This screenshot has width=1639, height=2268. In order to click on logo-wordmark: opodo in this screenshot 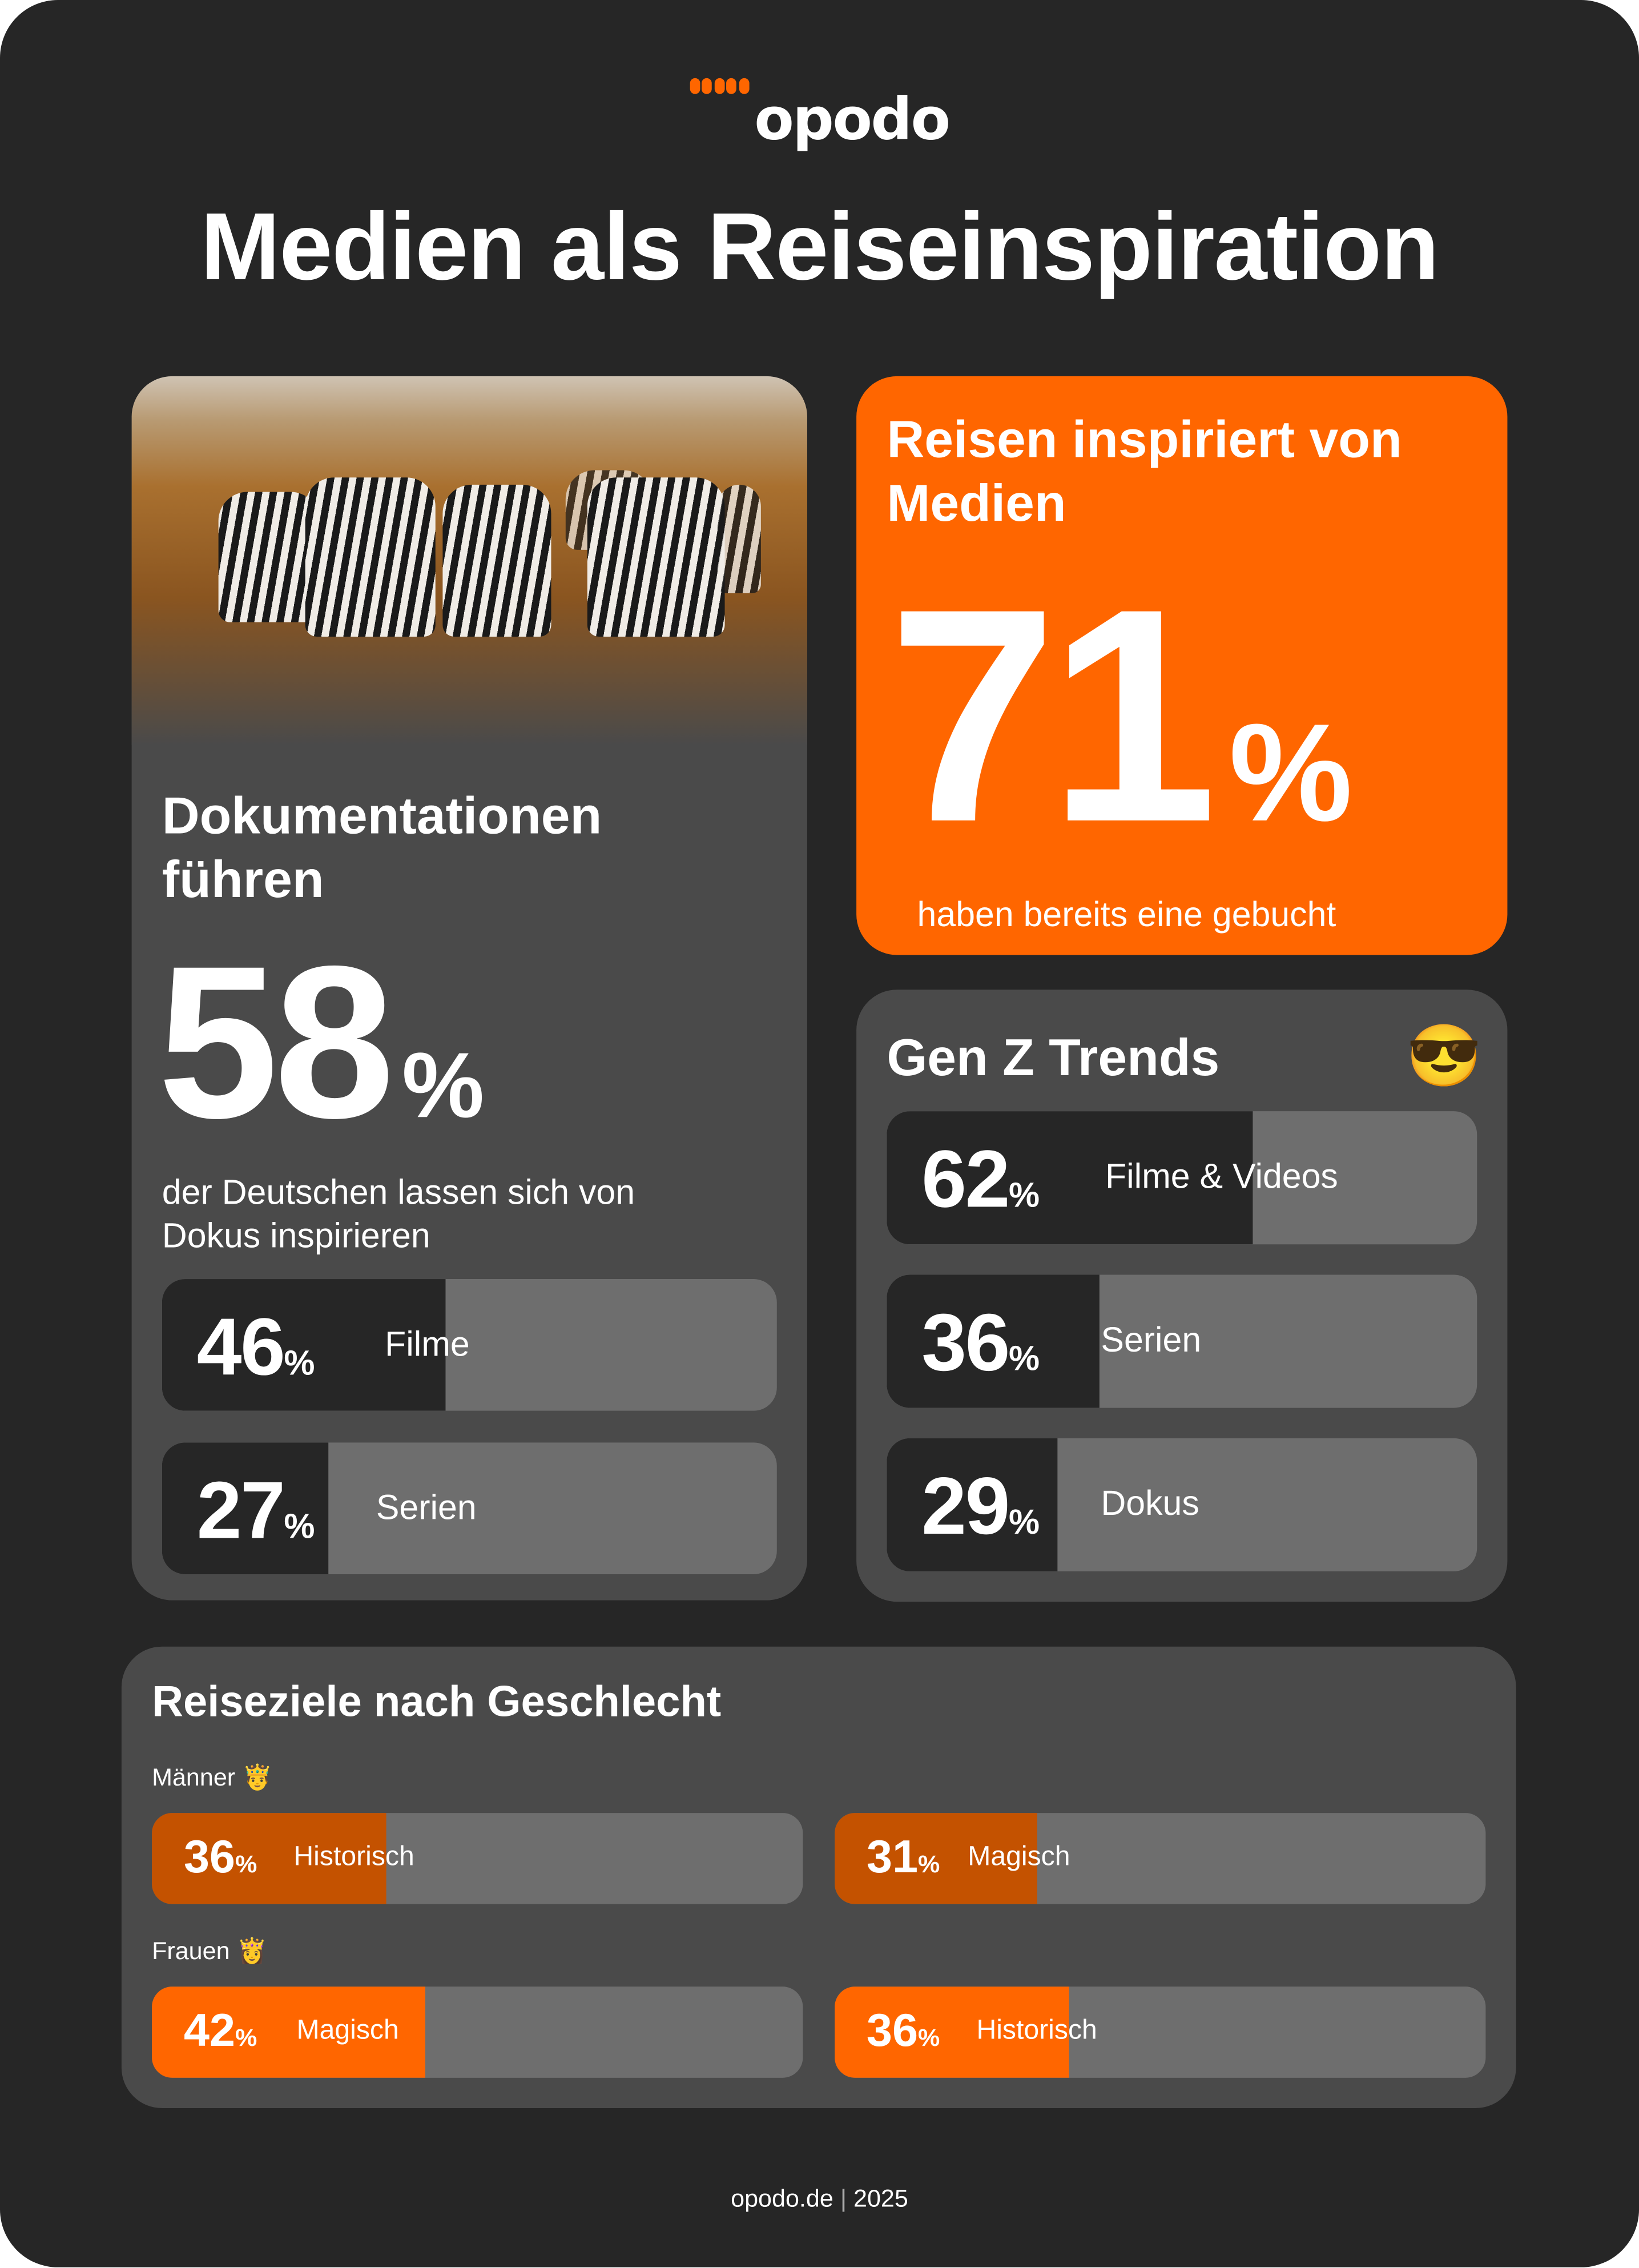, I will do `click(853, 121)`.